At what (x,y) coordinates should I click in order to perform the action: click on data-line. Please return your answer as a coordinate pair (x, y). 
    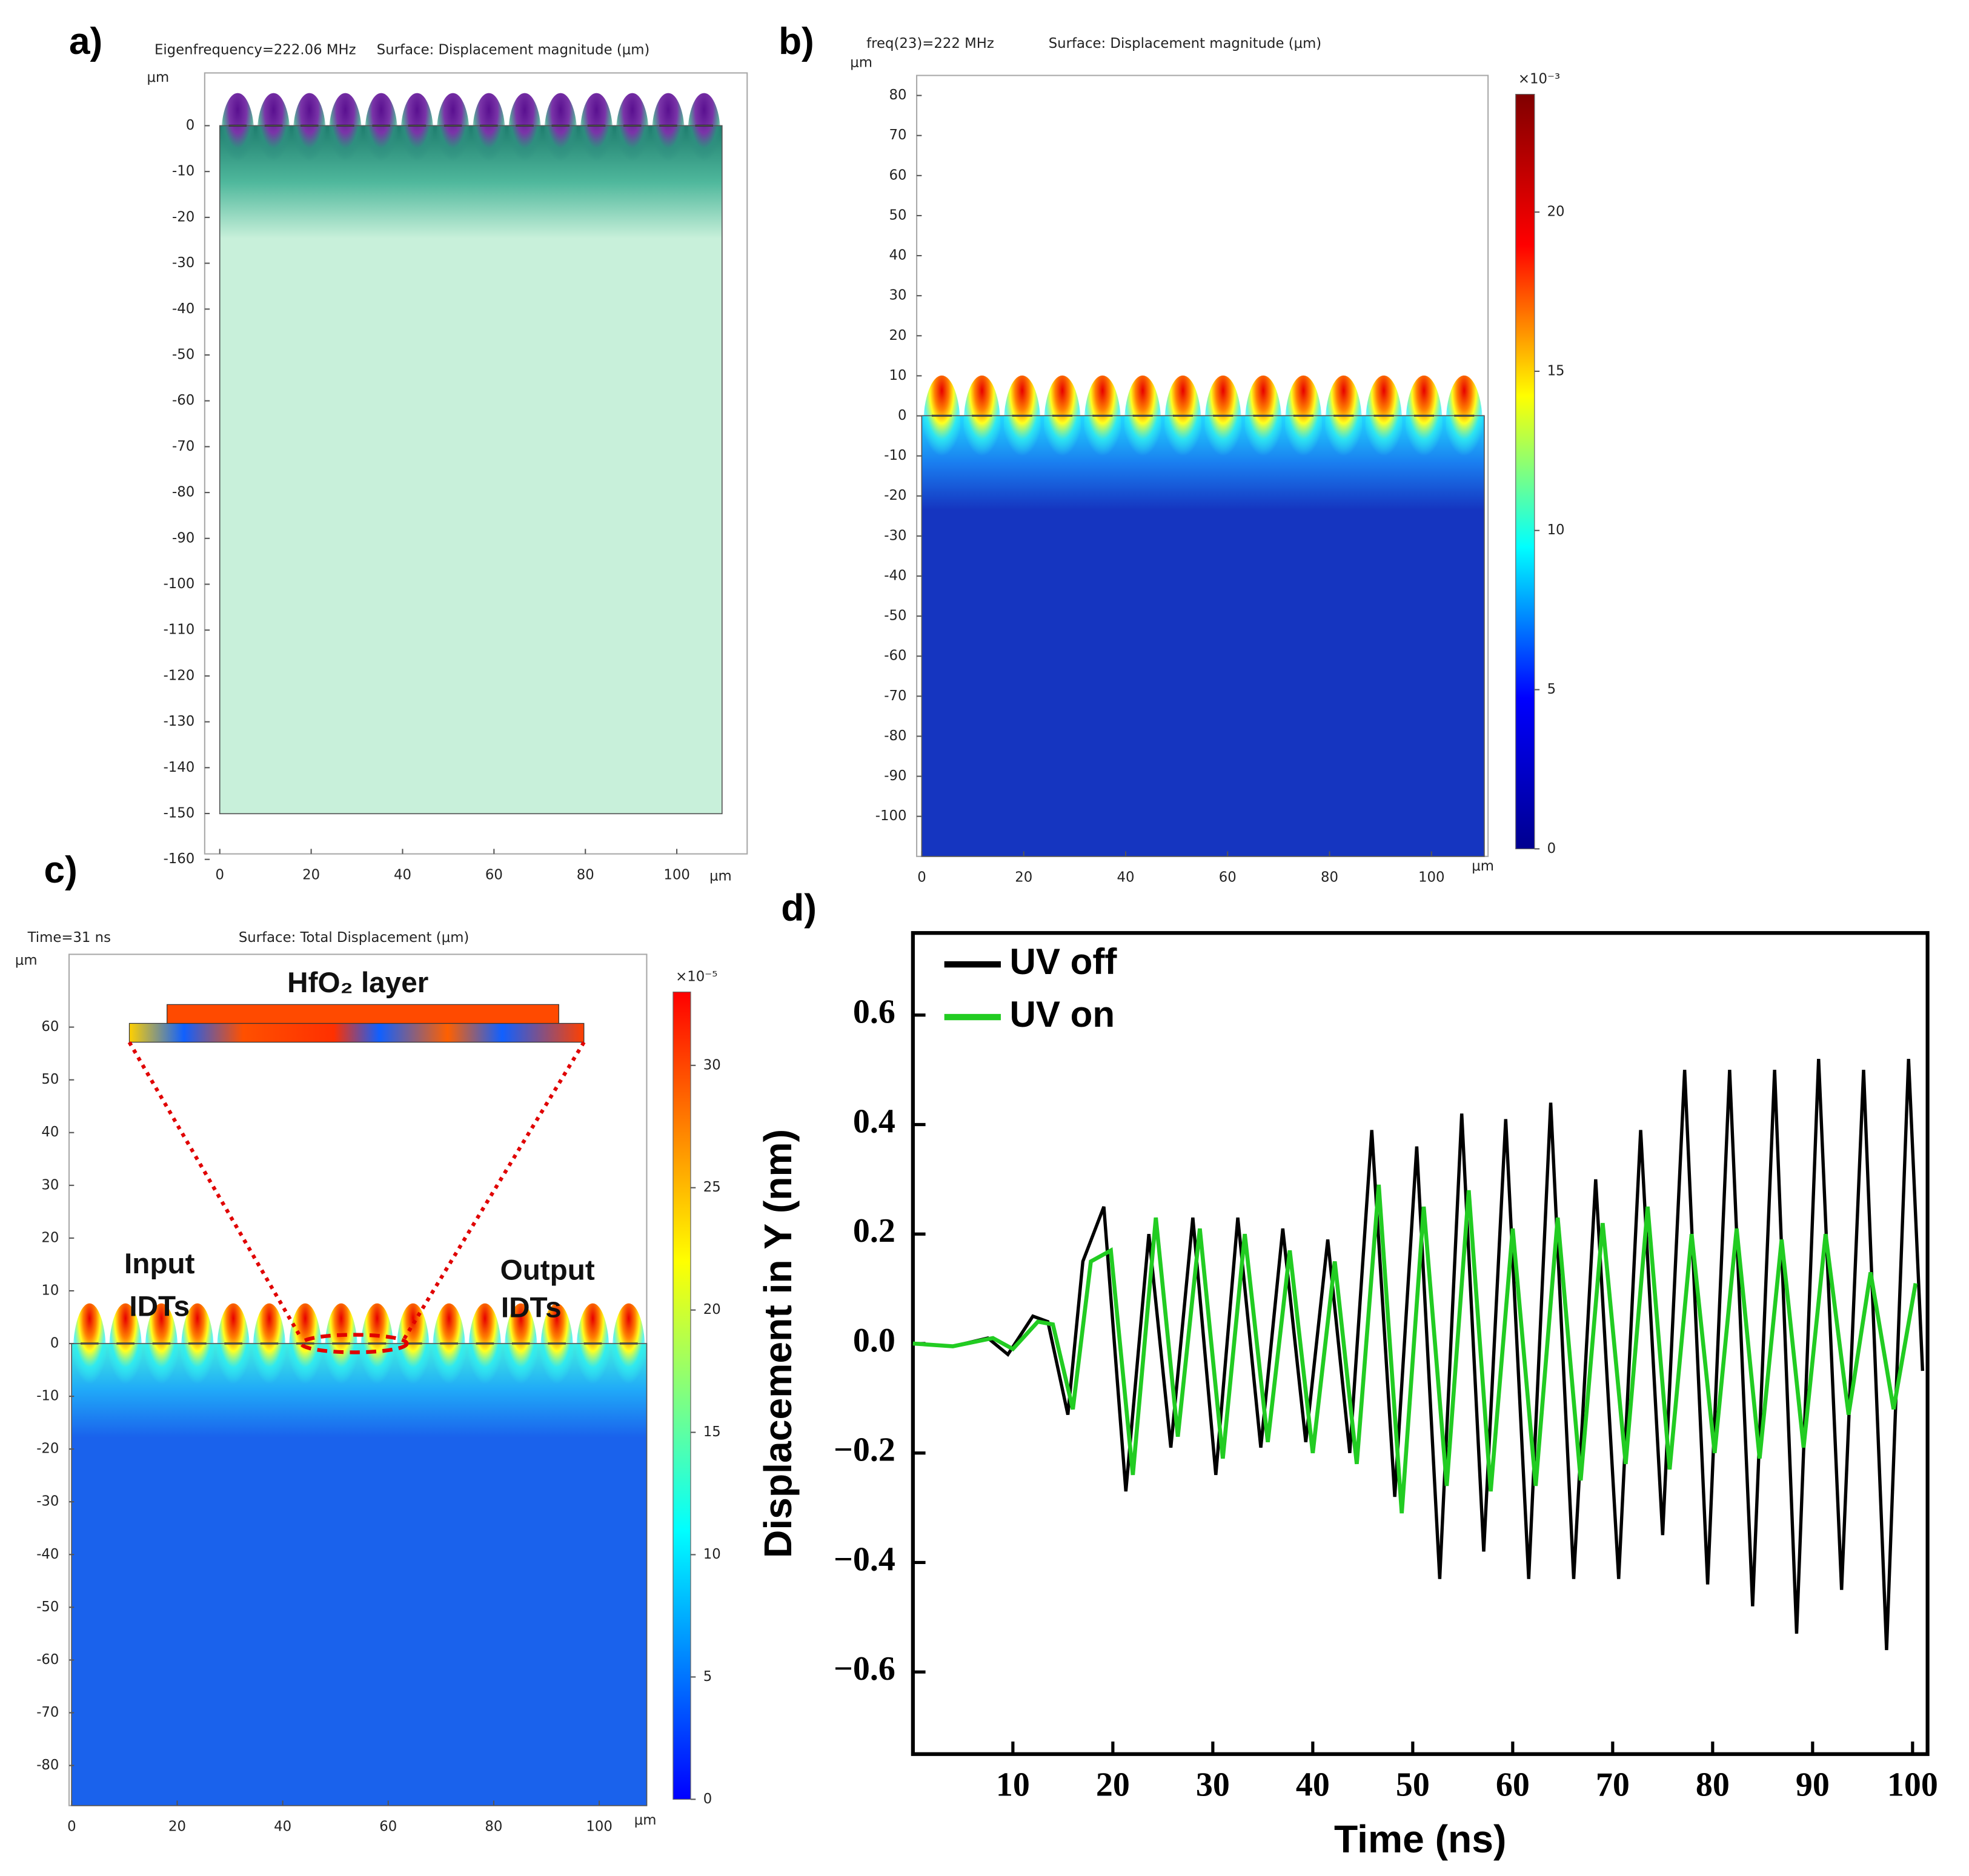
    Looking at the image, I should click on (1415, 1349).